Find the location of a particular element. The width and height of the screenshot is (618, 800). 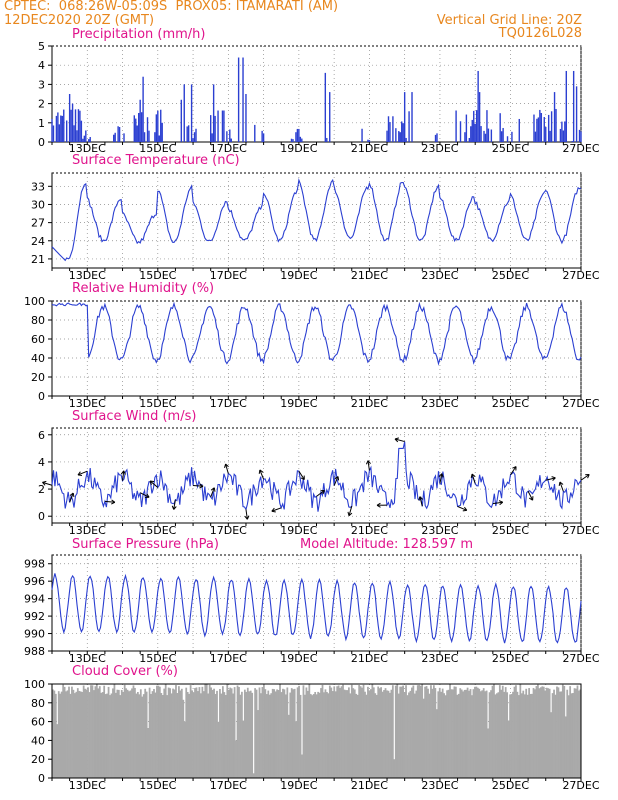

x-tick-label: 25DEC is located at coordinates (510, 530).